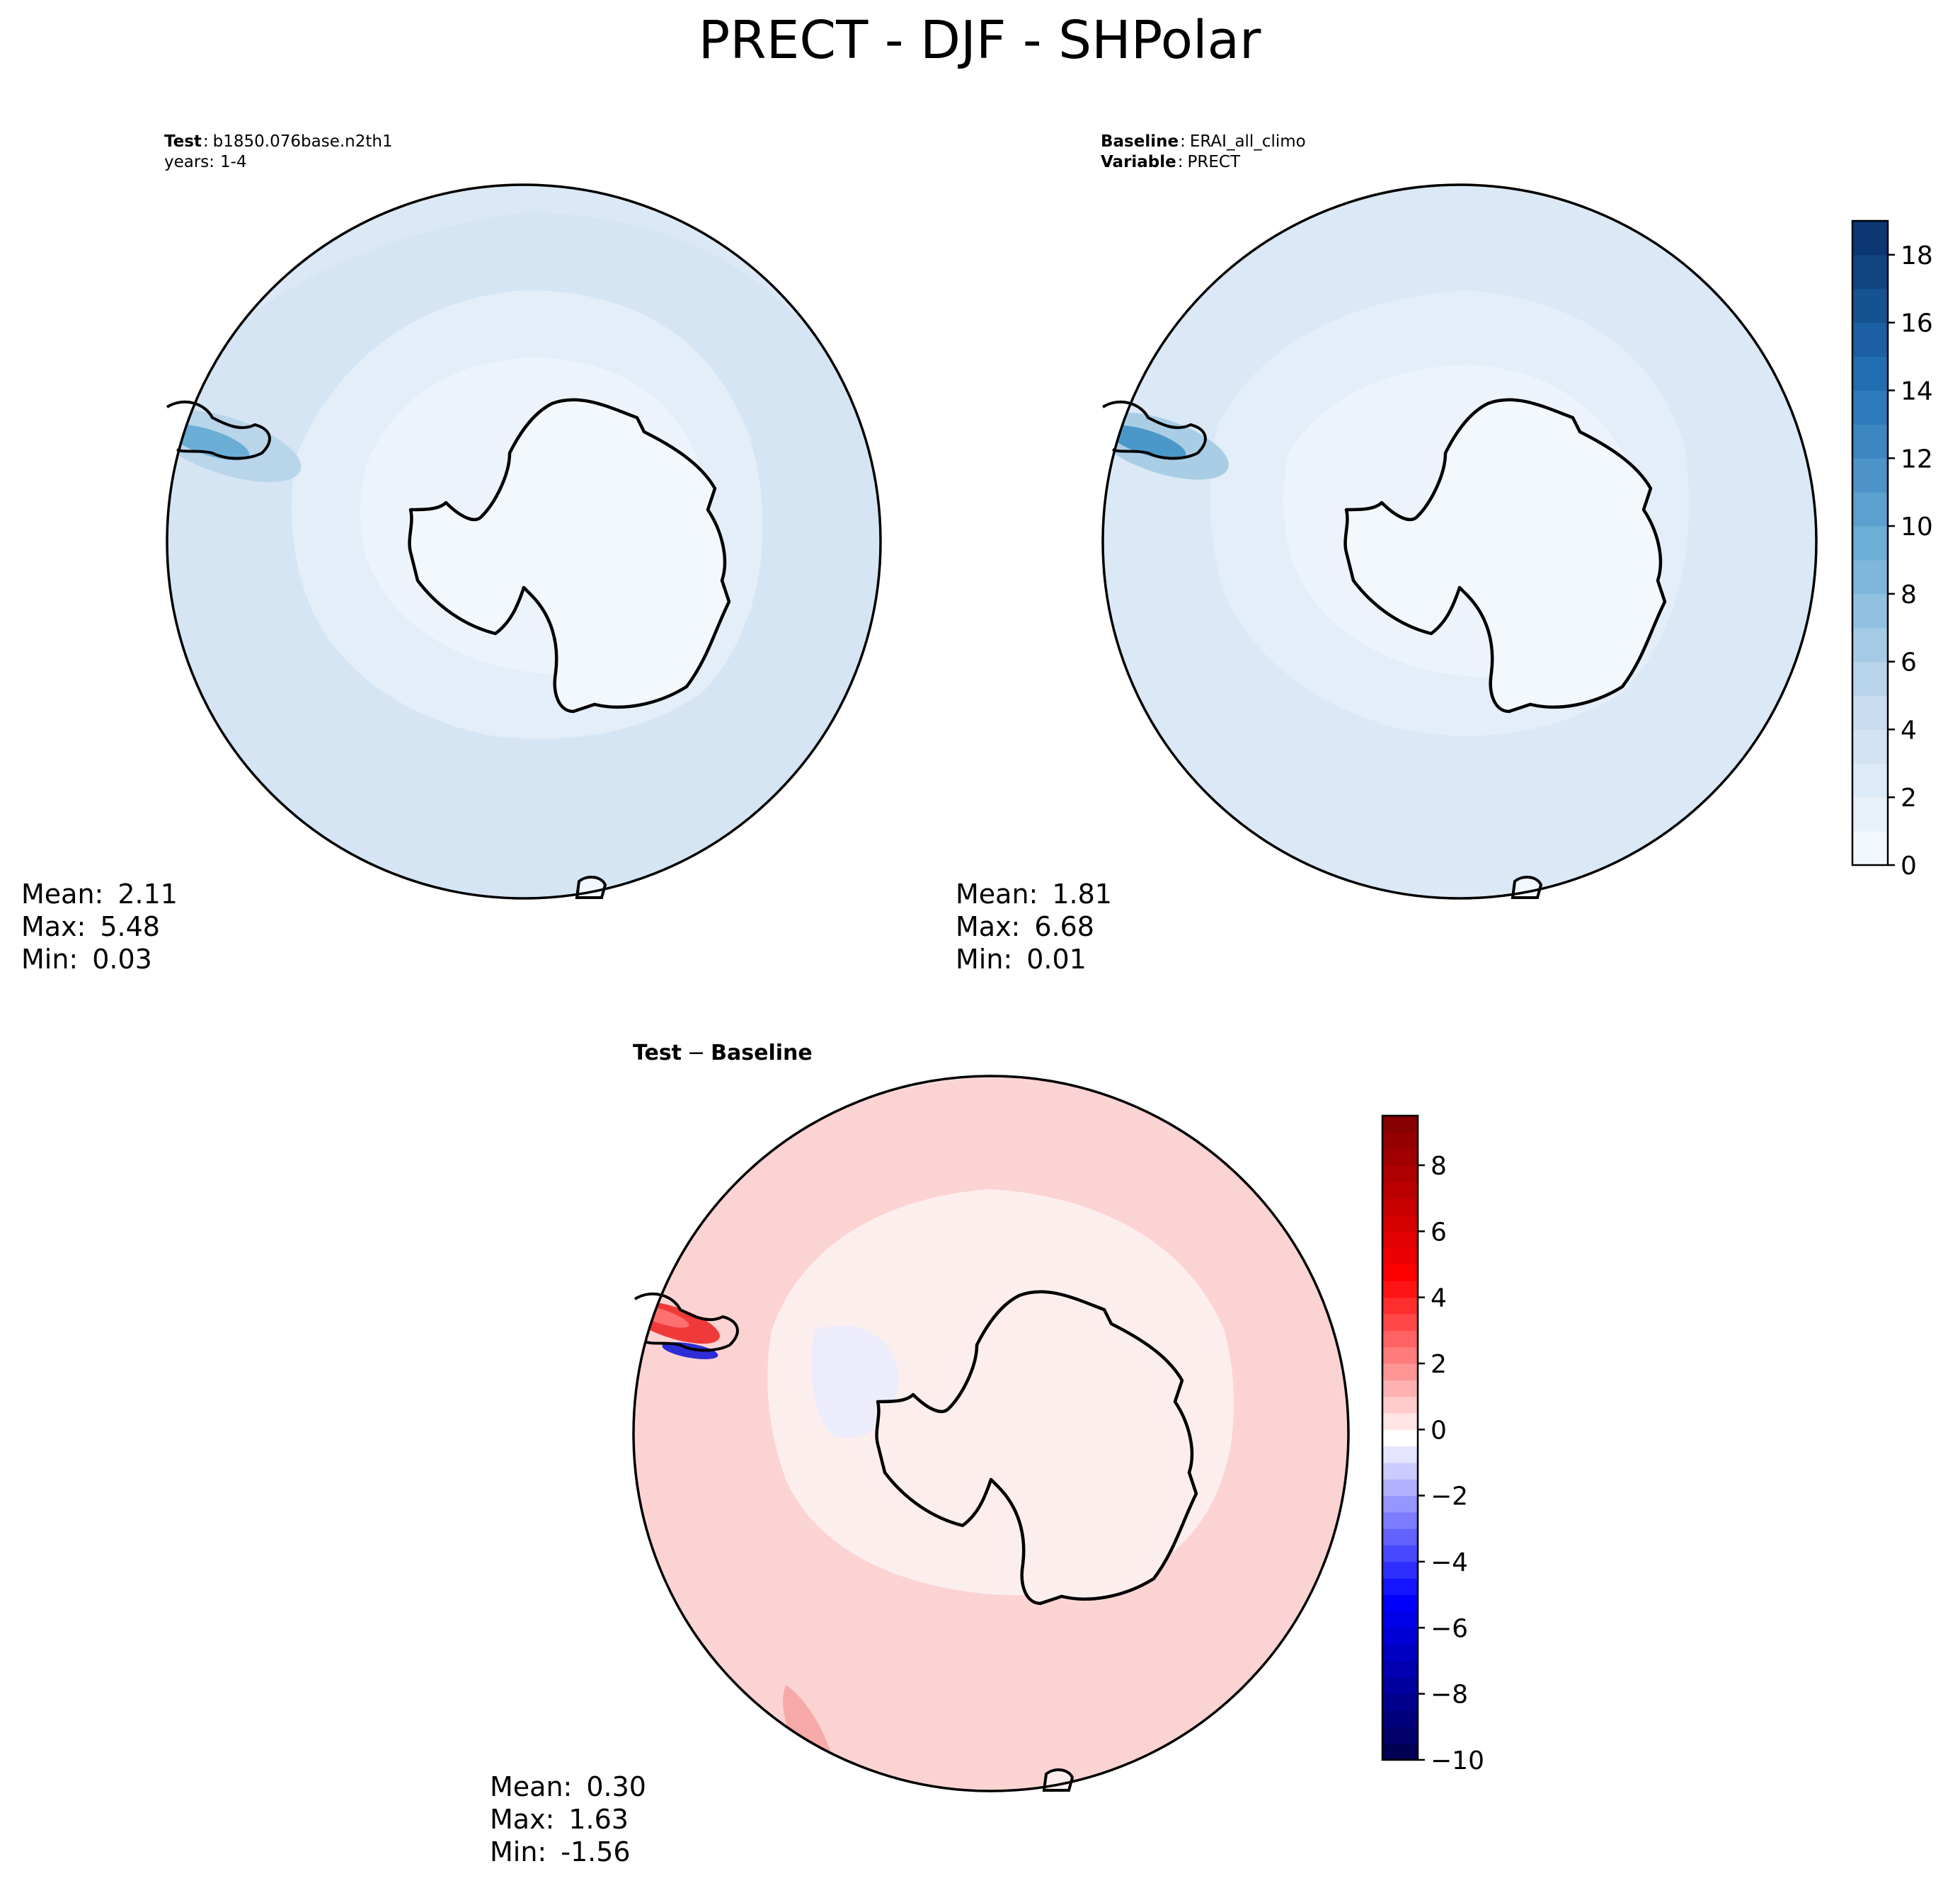 The width and height of the screenshot is (1960, 1888). I want to click on colorbar-seismic: −10 −8 −6 −4 −2 0 2 4 6 8, so click(1432, 1445).